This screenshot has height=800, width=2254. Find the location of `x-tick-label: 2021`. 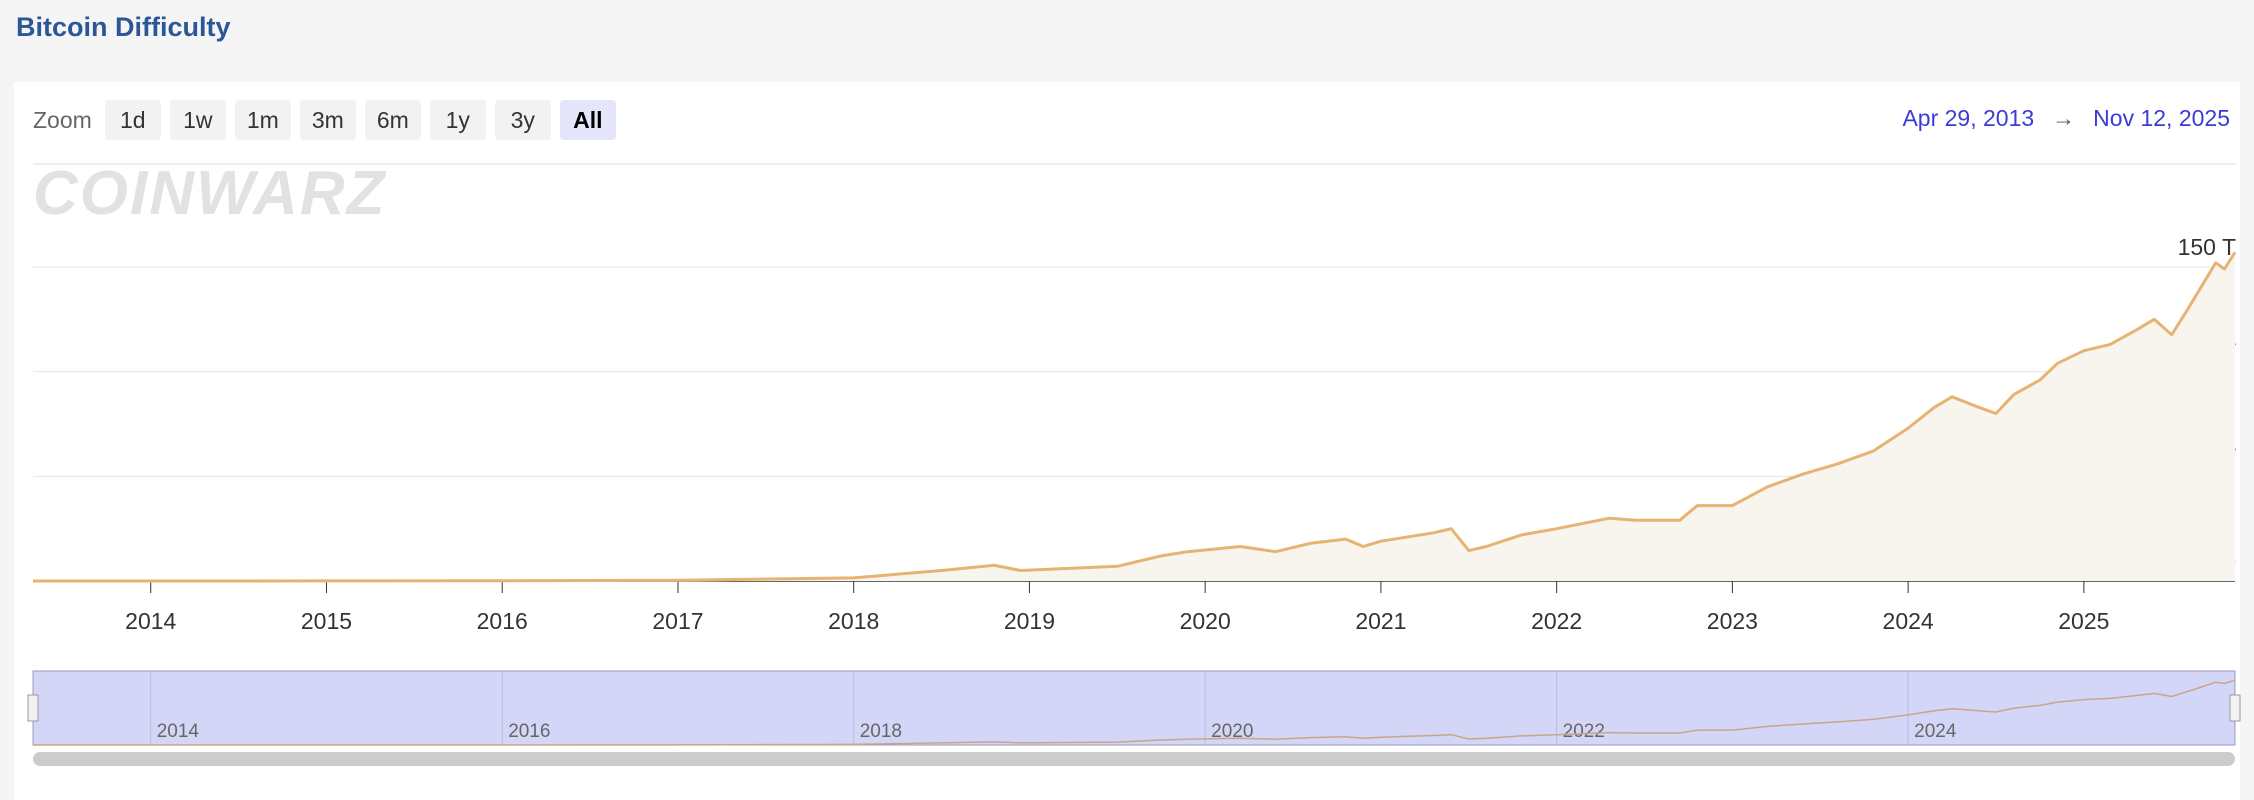

x-tick-label: 2021 is located at coordinates (1380, 621).